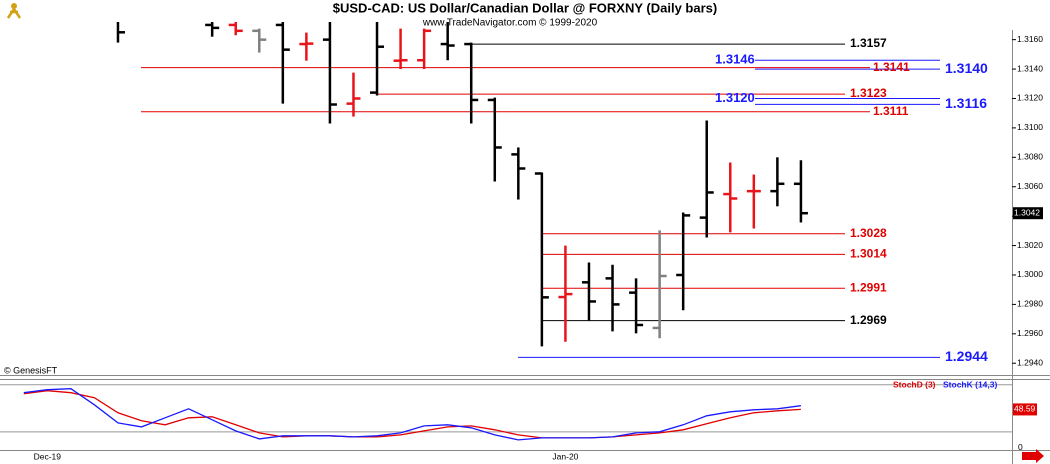 This screenshot has width=1050, height=464. Describe the element at coordinates (1030, 245) in the screenshot. I see `y-tick-label: 1.3020` at that location.